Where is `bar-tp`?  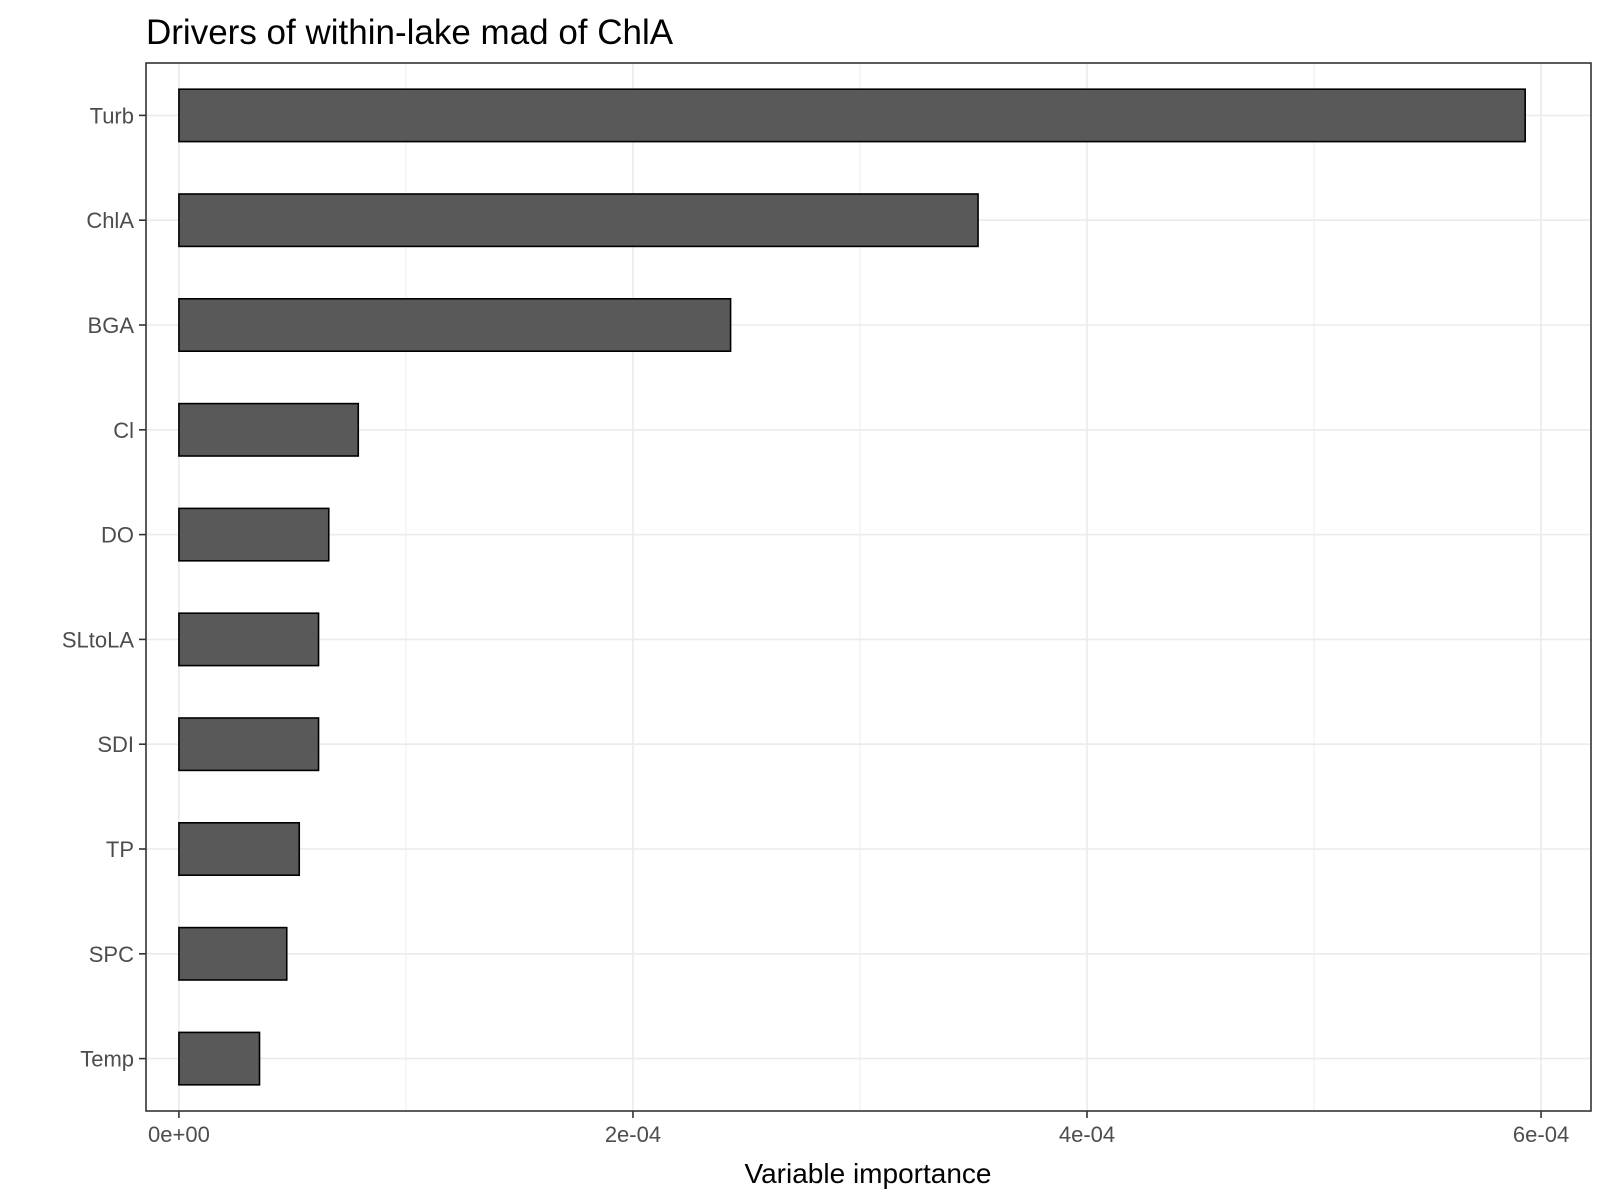
bar-tp is located at coordinates (239, 848).